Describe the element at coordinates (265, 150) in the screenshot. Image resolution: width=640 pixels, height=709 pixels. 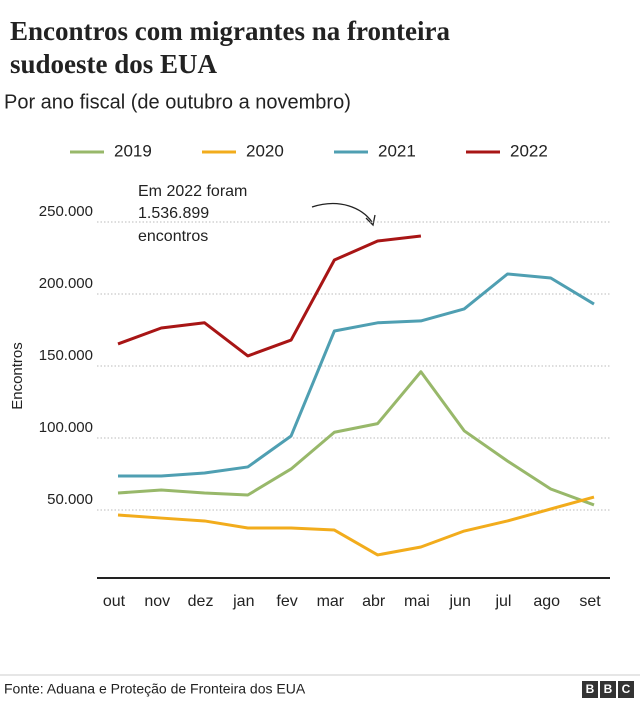
I see `legend-label: 2020` at that location.